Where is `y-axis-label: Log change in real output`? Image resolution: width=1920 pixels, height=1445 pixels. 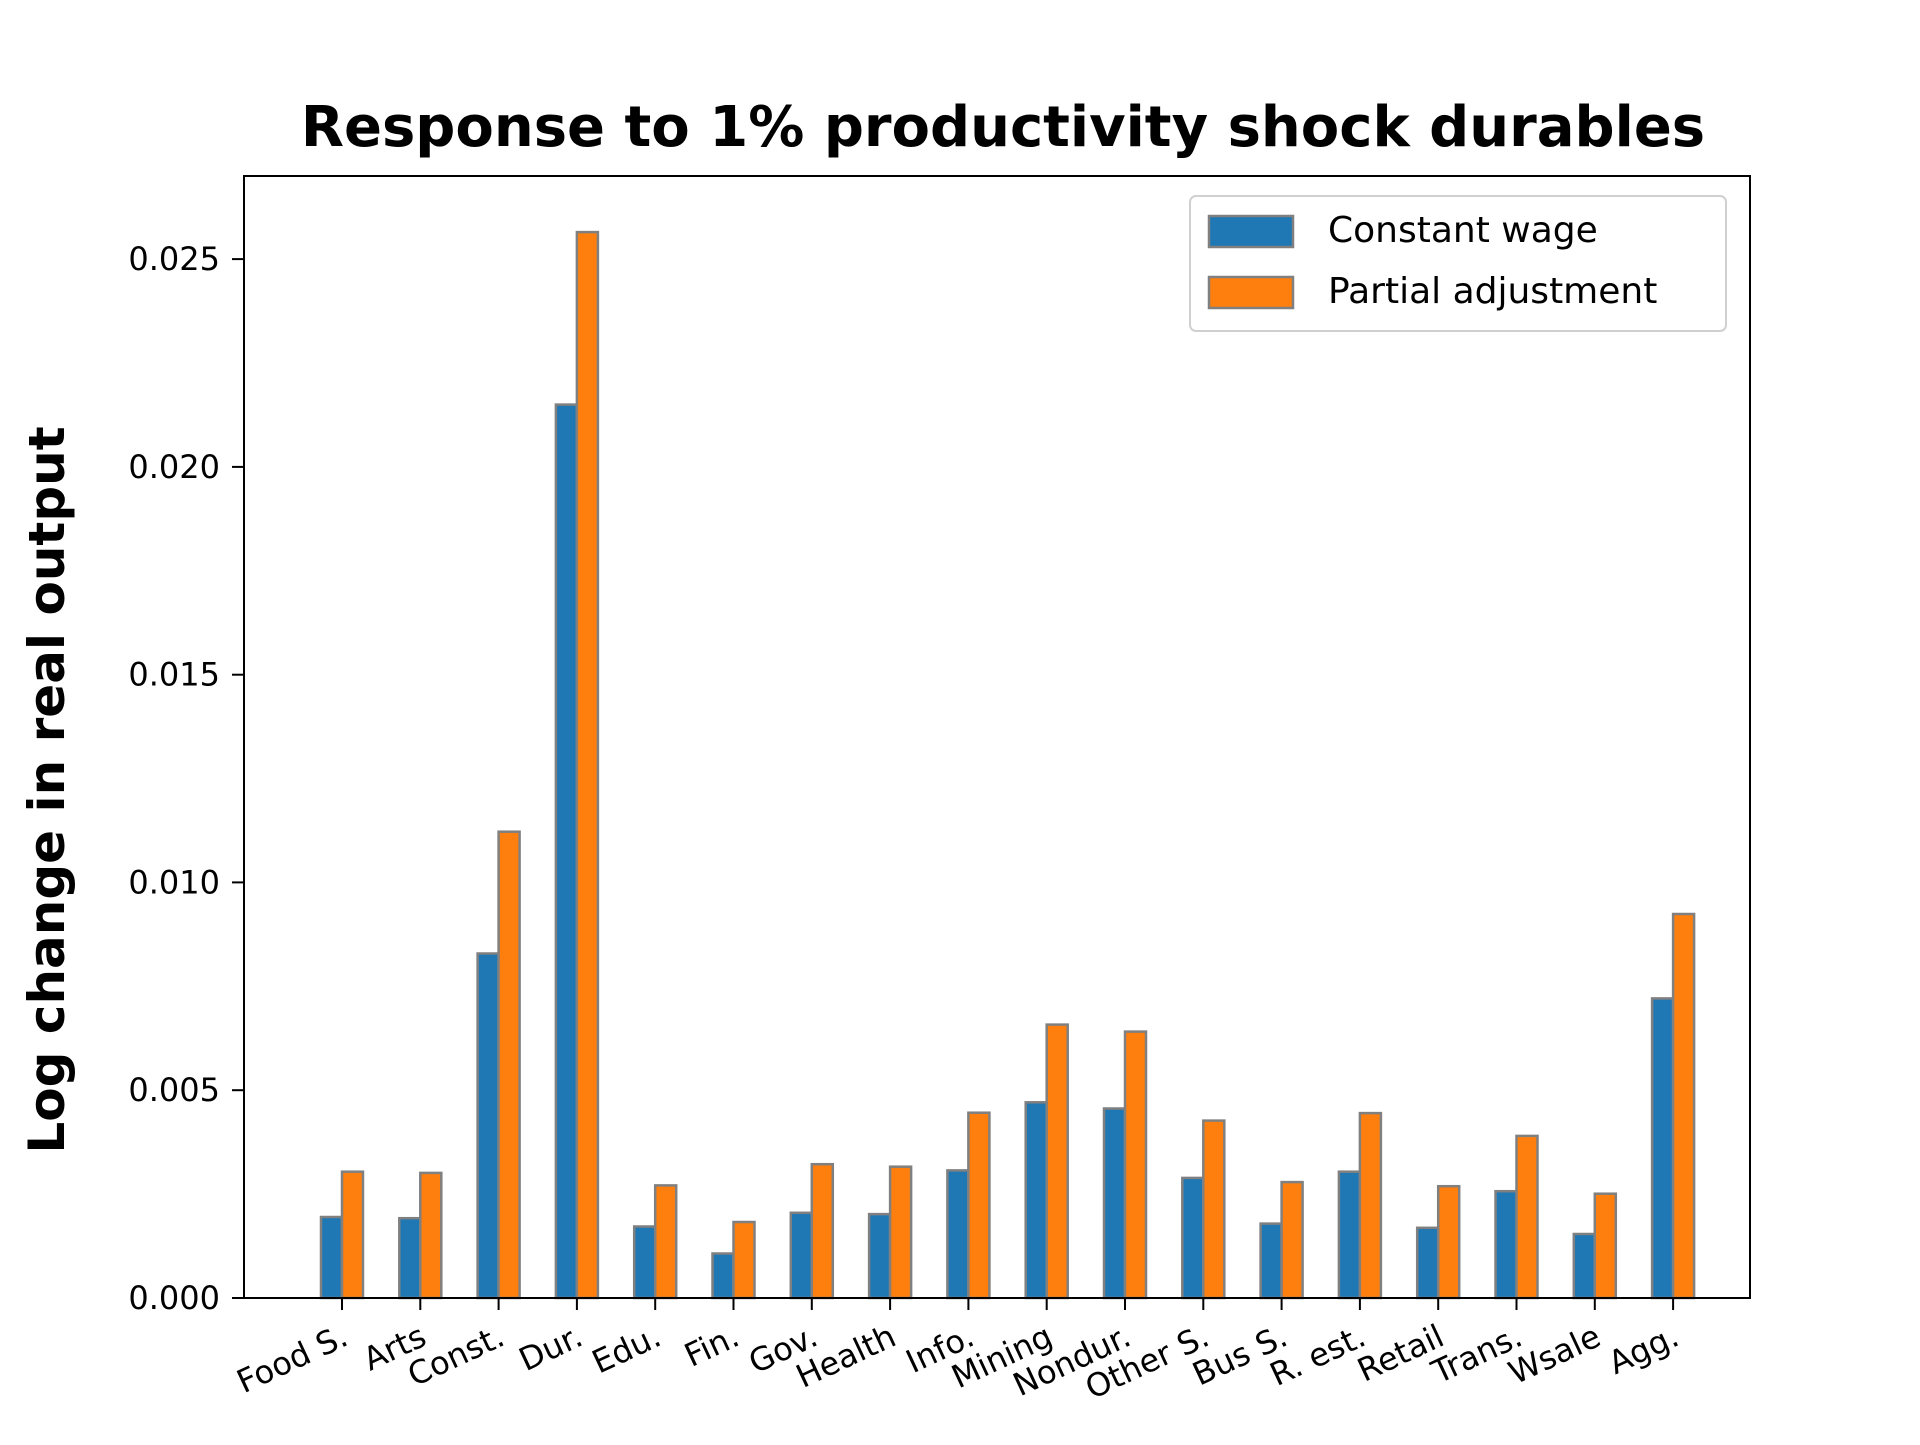
y-axis-label: Log change in real output is located at coordinates (47, 789).